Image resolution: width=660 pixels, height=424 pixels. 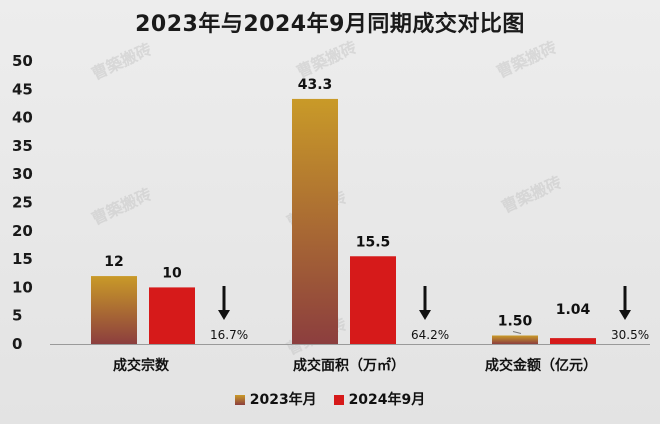 I want to click on chart-title: 2023年与2024年9月同期成交对比图, so click(x=330, y=24).